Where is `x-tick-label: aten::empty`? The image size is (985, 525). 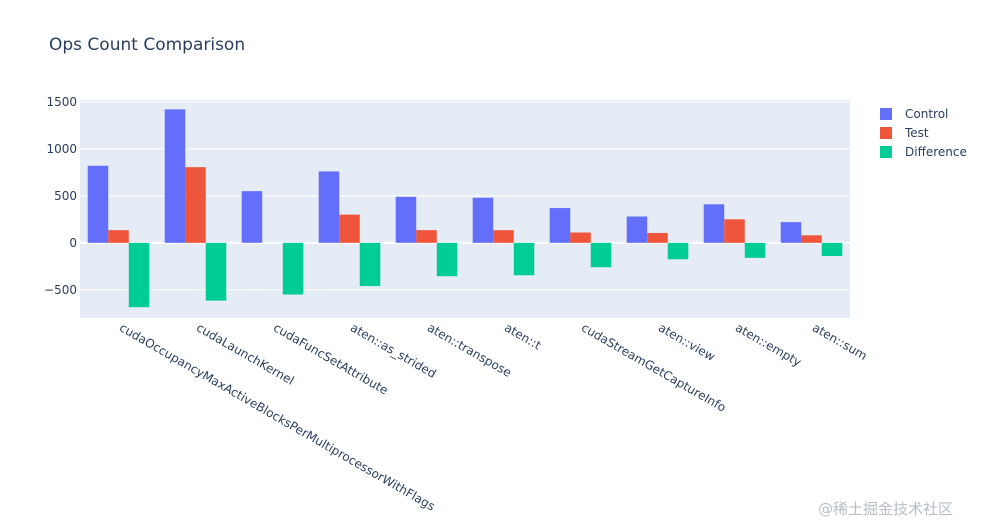 x-tick-label: aten::empty is located at coordinates (768, 344).